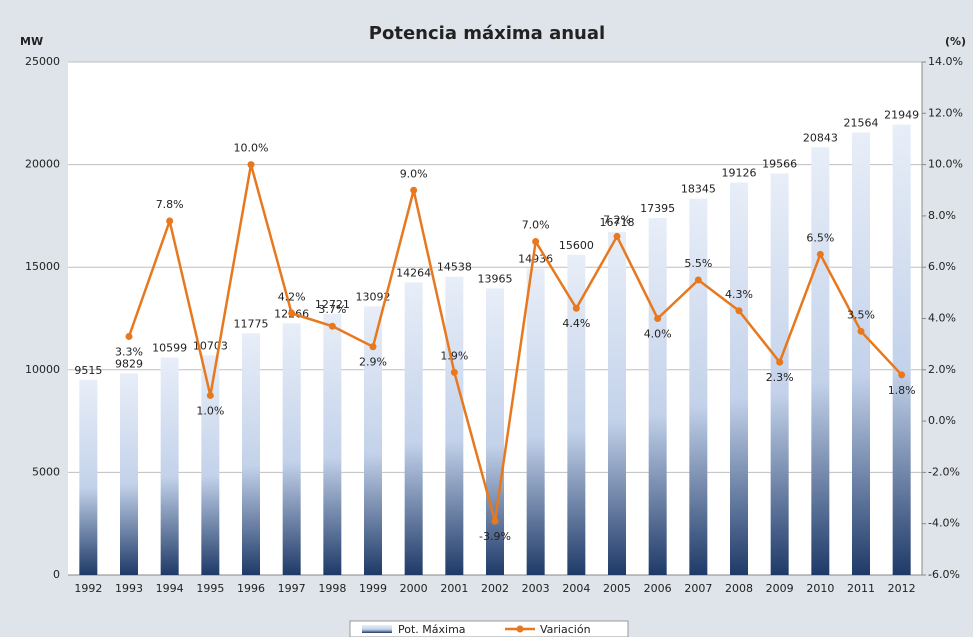 The image size is (973, 637). I want to click on bar-label: 19566, so click(779, 164).